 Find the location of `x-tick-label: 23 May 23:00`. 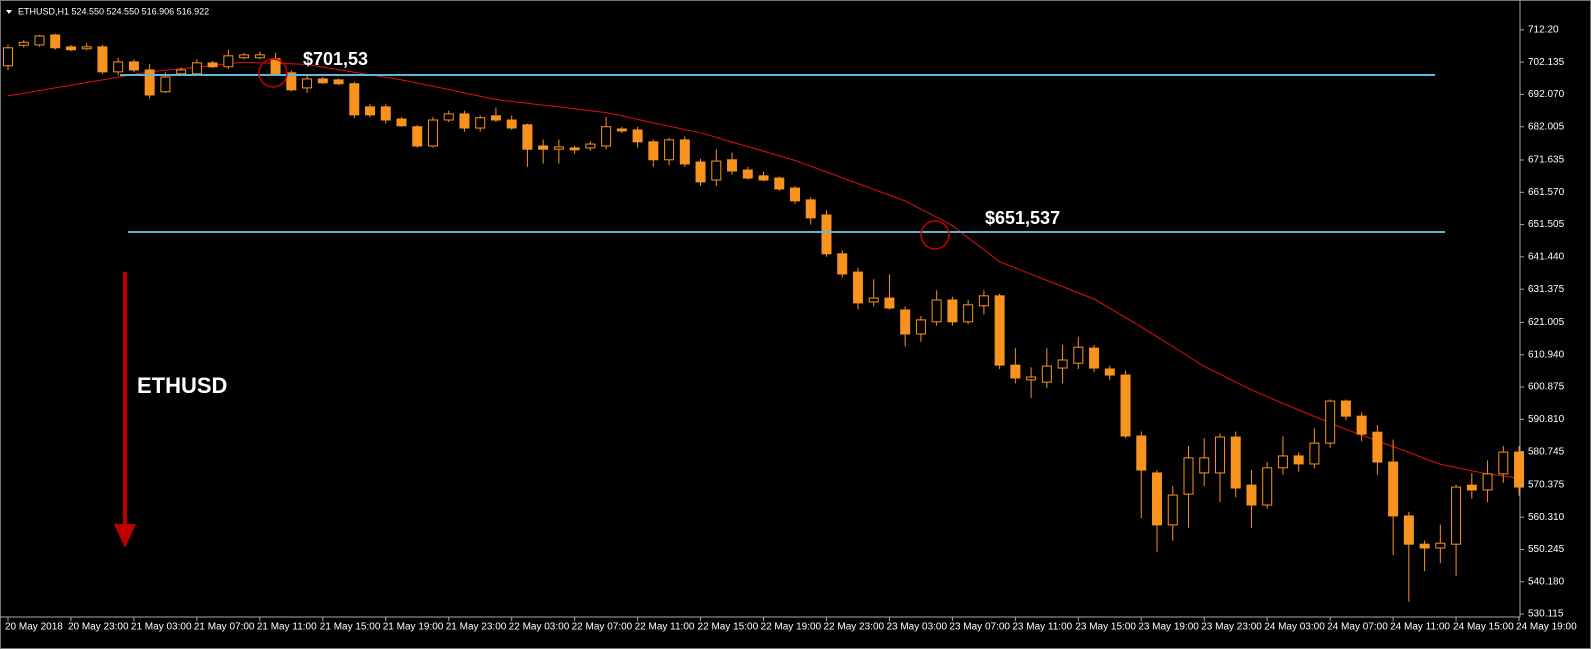

x-tick-label: 23 May 23:00 is located at coordinates (1231, 627).